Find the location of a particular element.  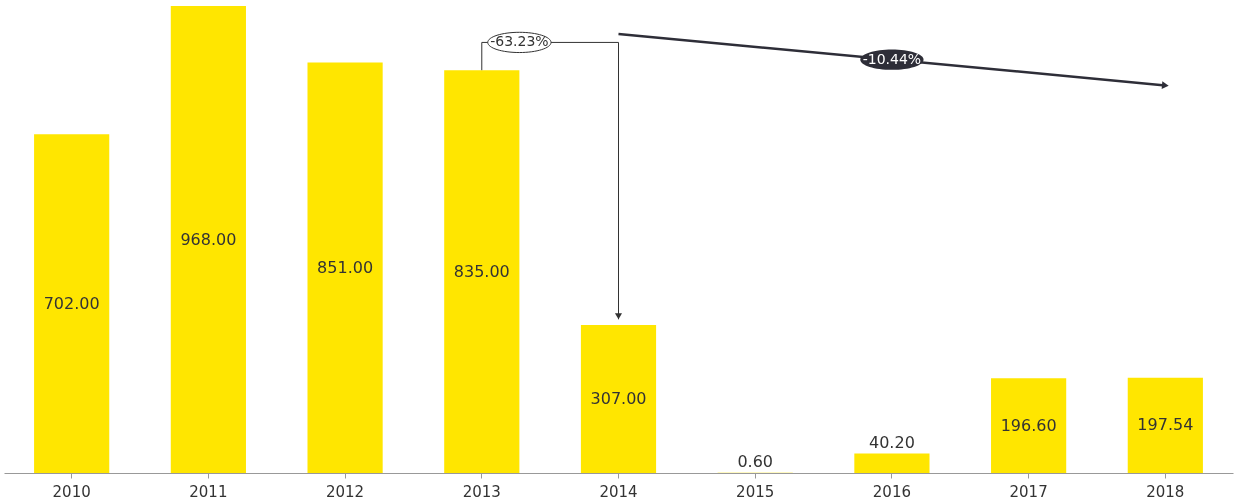

data-label: 40.20 is located at coordinates (892, 442).